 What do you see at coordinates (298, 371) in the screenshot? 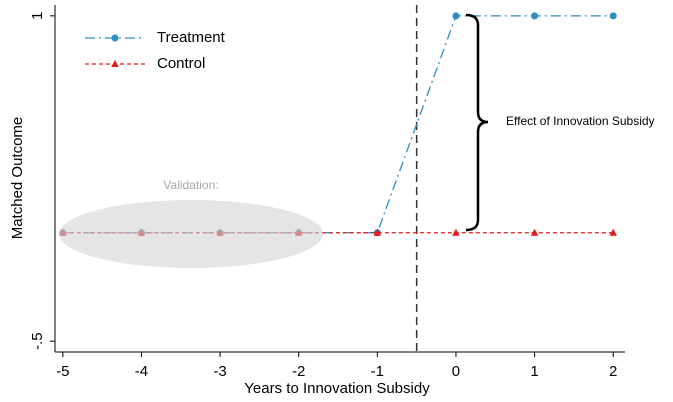
I see `x-tick-label: -2` at bounding box center [298, 371].